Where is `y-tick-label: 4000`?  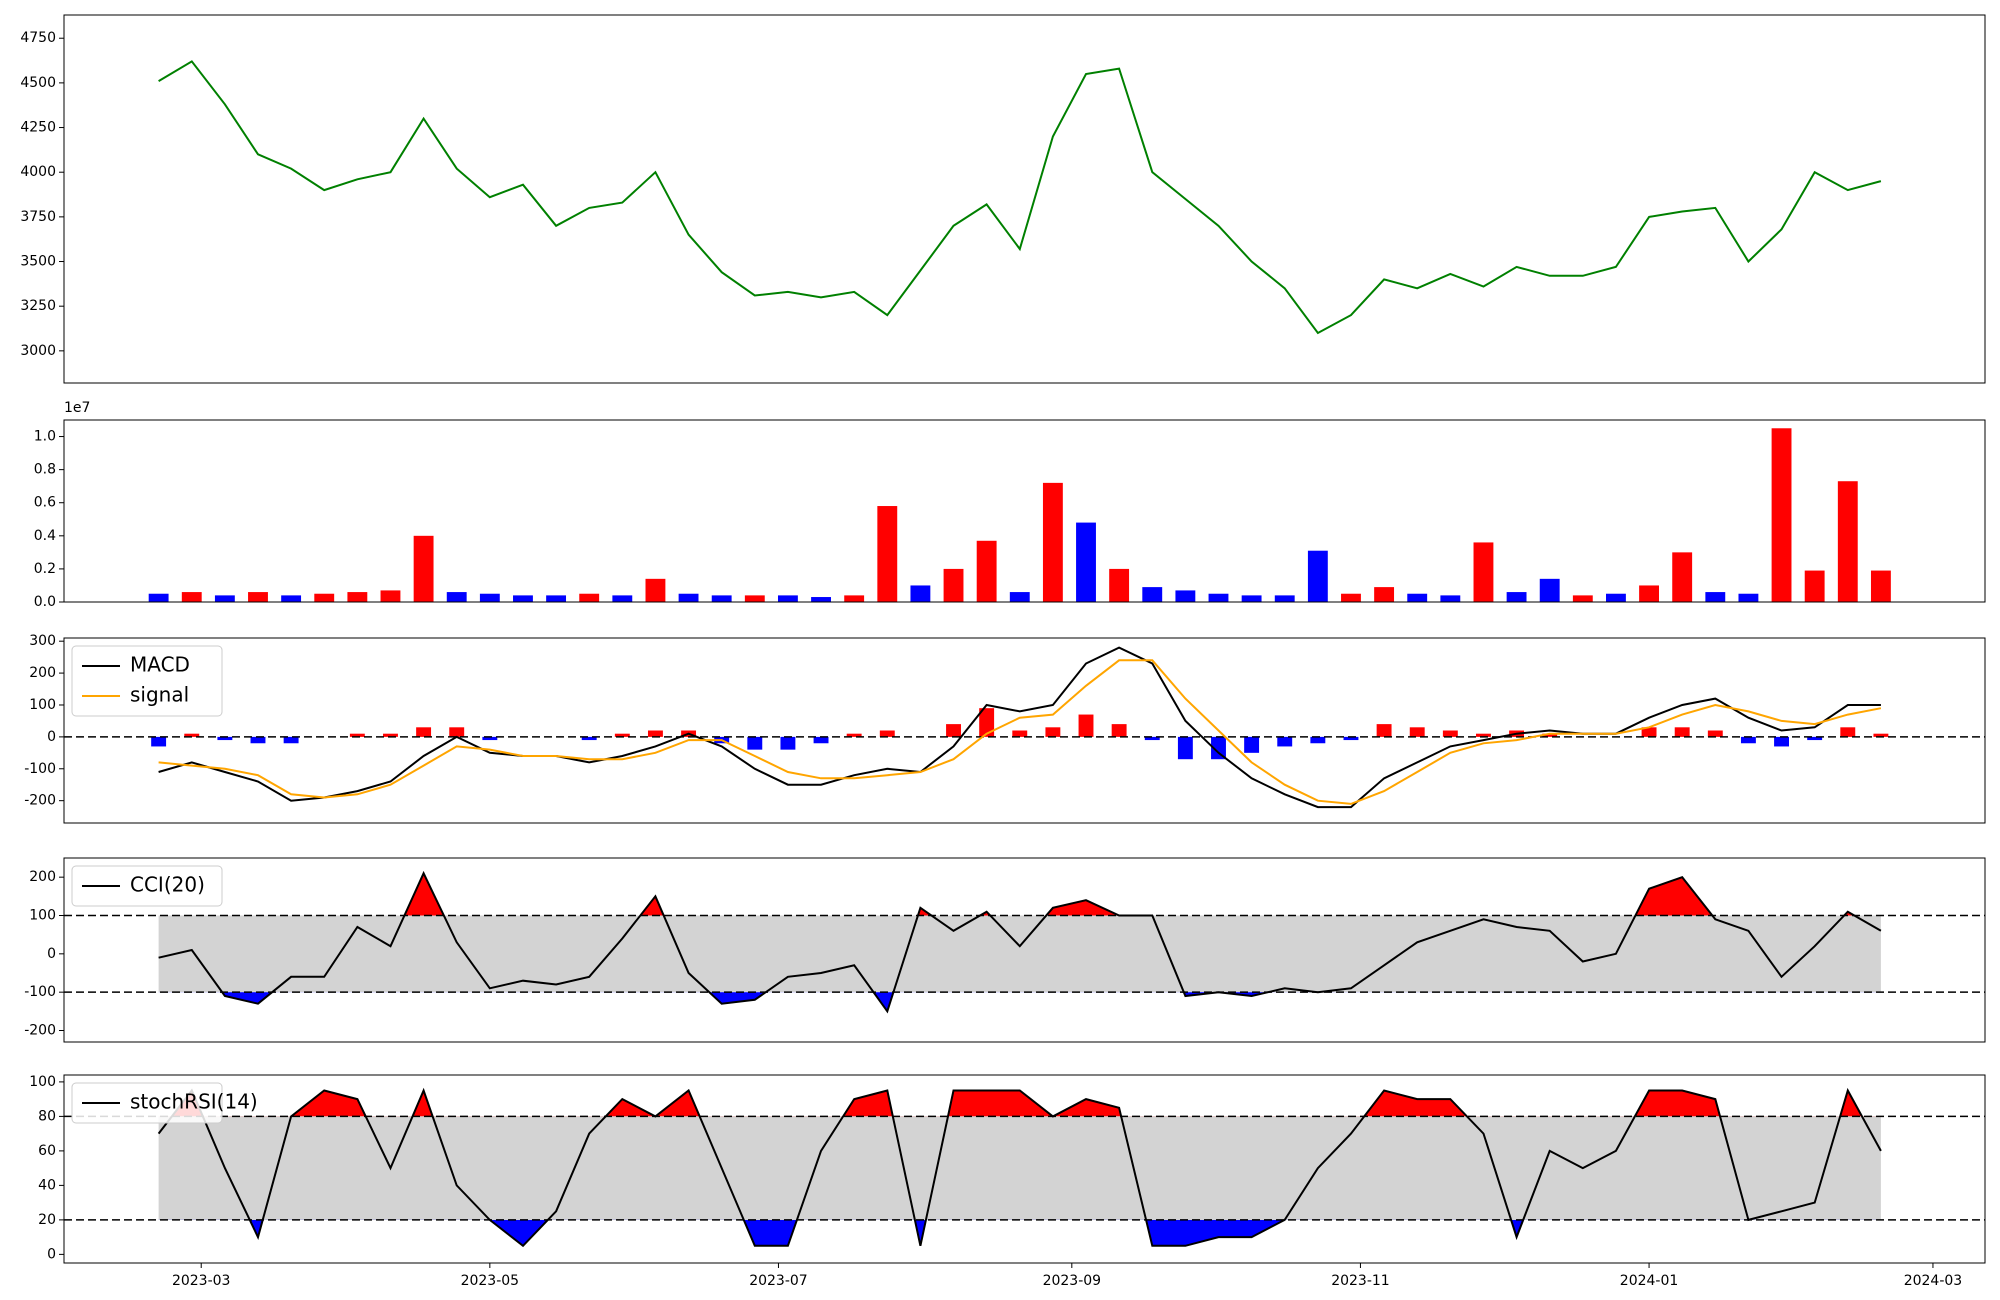 y-tick-label: 4000 is located at coordinates (38, 172).